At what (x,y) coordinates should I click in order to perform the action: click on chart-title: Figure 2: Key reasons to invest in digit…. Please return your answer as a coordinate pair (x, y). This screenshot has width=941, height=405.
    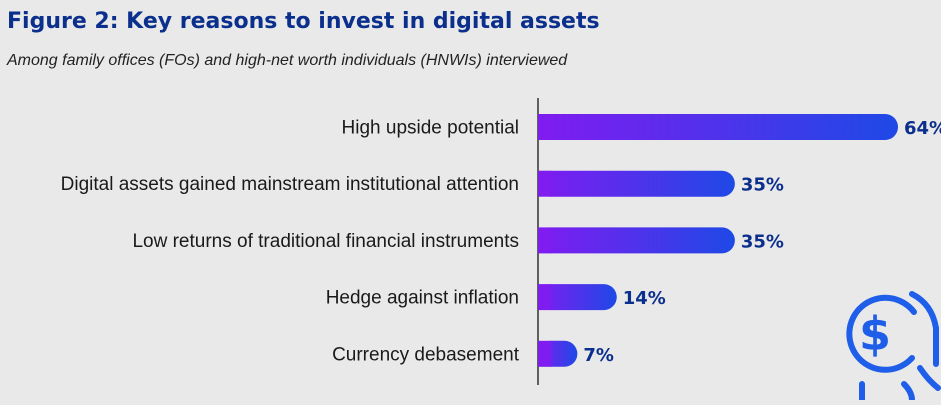
    Looking at the image, I should click on (303, 21).